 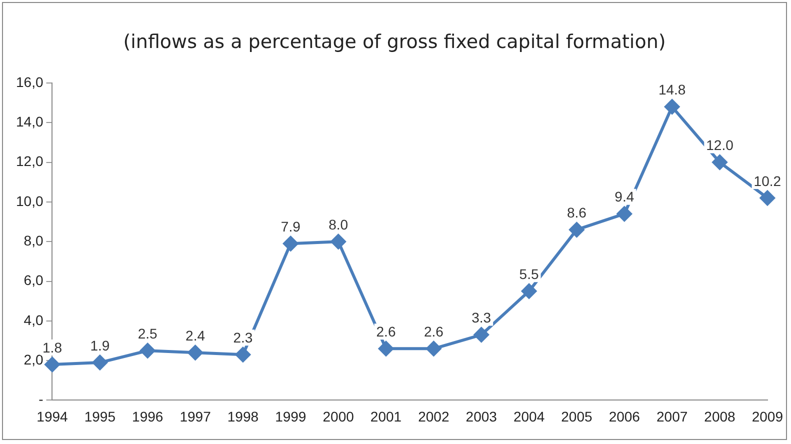 I want to click on y-tick-label: -, so click(x=41, y=399).